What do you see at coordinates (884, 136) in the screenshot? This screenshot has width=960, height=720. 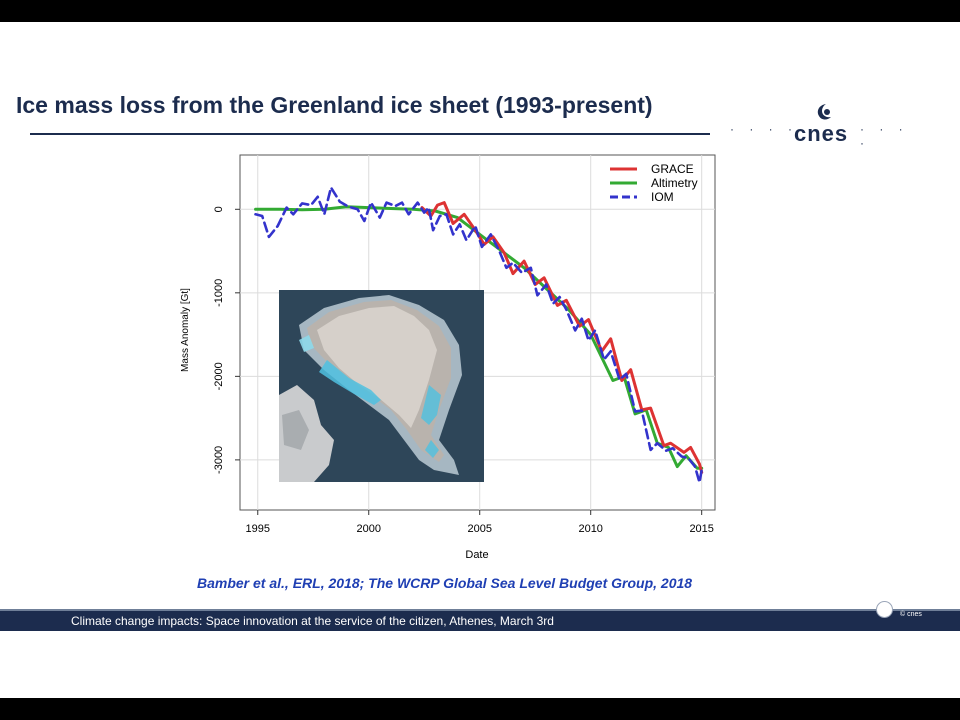 I see `logo-dots-right: · · · ·` at bounding box center [884, 136].